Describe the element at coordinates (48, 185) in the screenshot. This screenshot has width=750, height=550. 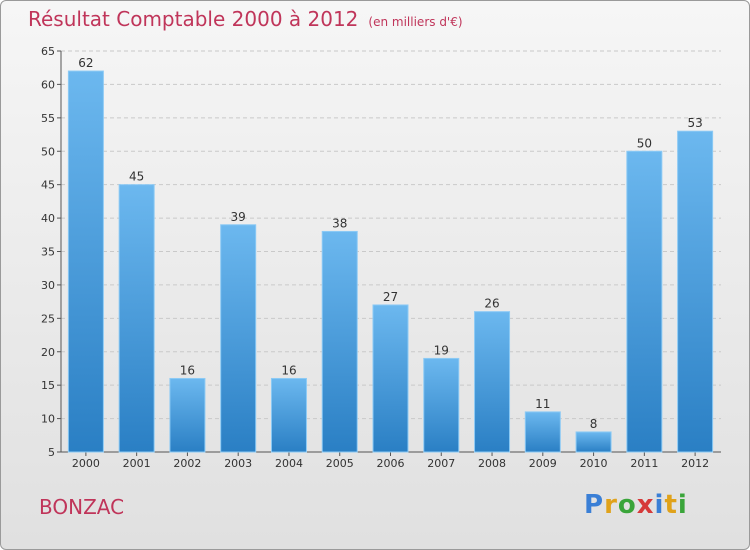
I see `y-tick-label: 45` at that location.